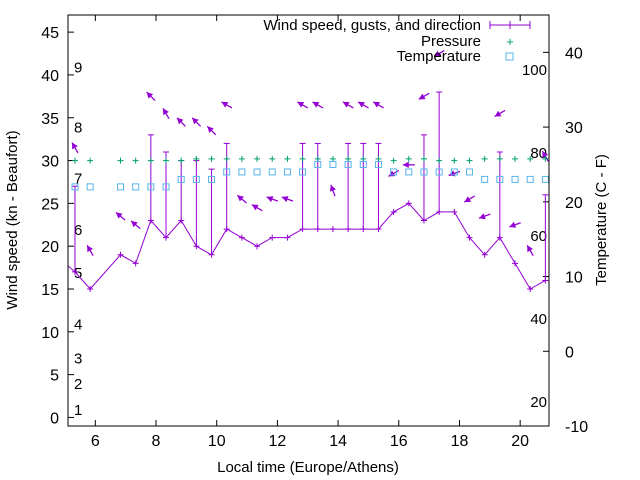 The height and width of the screenshot is (480, 640). Describe the element at coordinates (520, 441) in the screenshot. I see `x-tick-label: 20` at that location.